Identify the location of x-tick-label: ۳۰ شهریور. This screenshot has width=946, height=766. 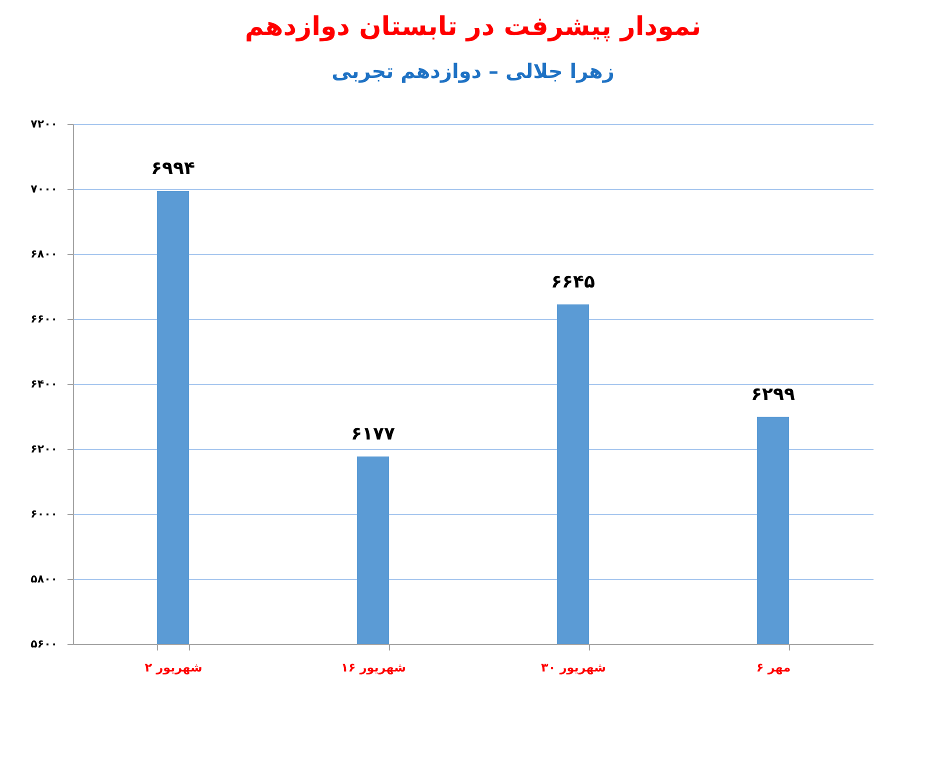
(573, 667).